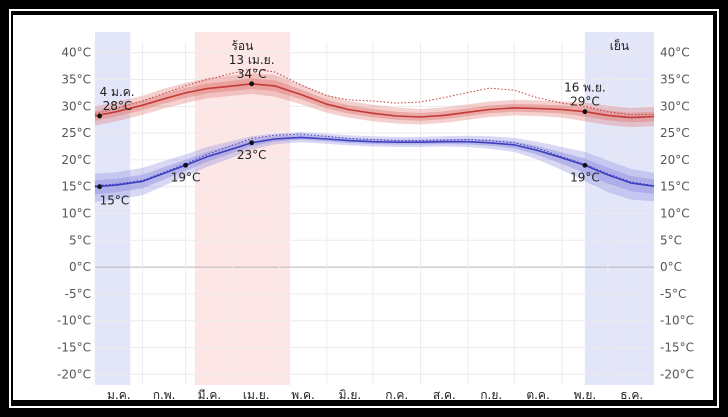 This screenshot has width=728, height=417. What do you see at coordinates (118, 106) in the screenshot?
I see `annotation-value: 28°C` at bounding box center [118, 106].